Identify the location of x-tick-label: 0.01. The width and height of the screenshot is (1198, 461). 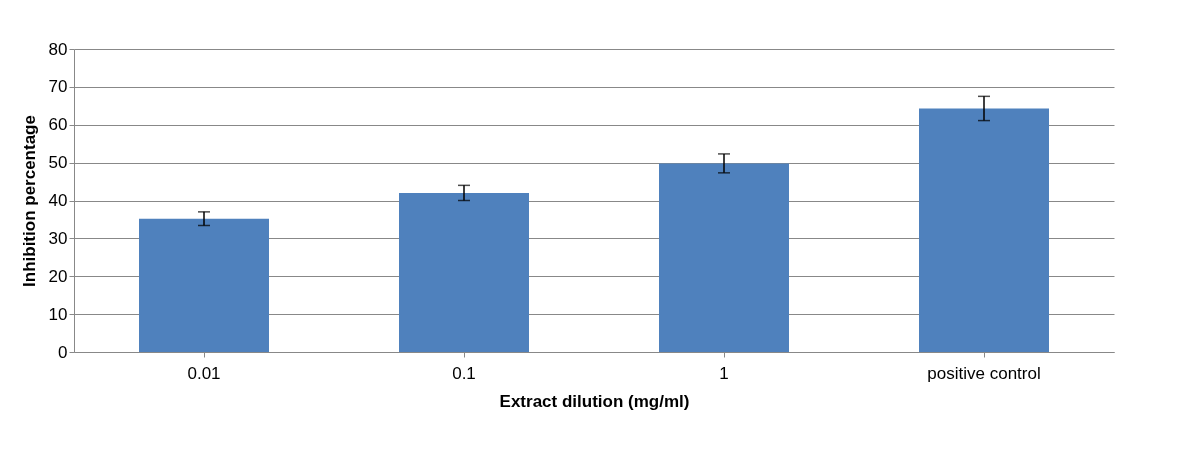
(204, 373).